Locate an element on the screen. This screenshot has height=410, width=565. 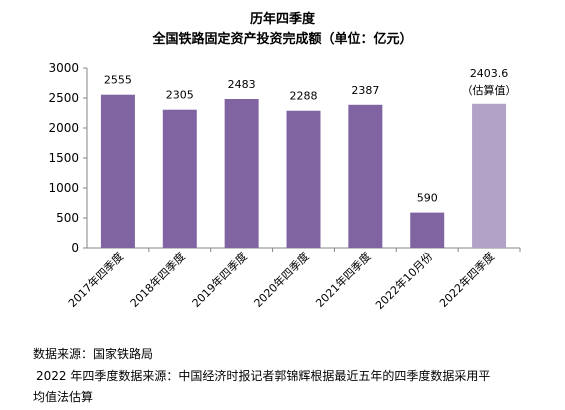
x-tick-label: 2022年10月份 is located at coordinates (403, 280).